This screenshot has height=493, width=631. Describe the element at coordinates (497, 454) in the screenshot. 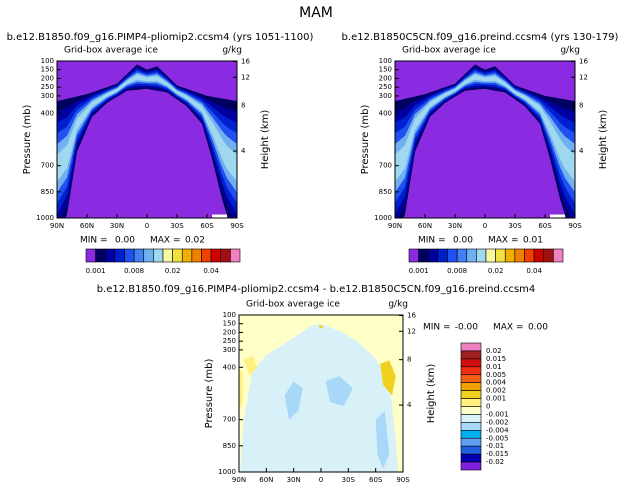

I see `colorbar-label: -0.015` at that location.